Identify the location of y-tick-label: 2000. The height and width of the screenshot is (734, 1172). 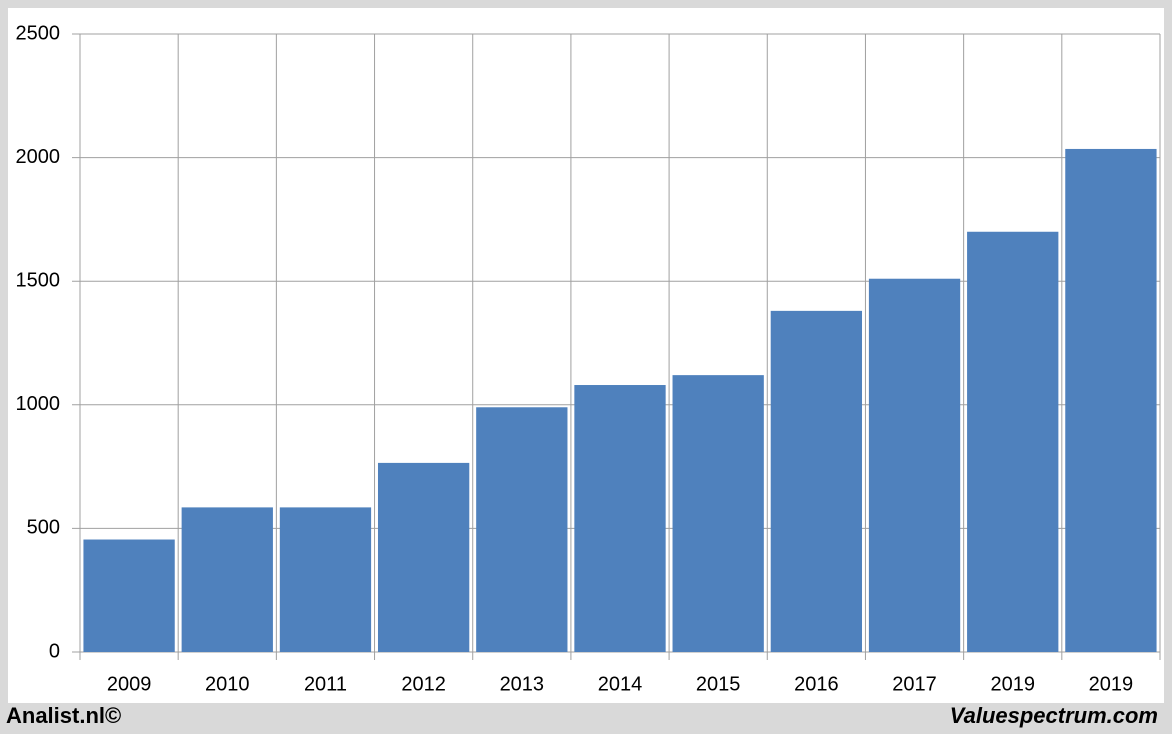
(38, 157).